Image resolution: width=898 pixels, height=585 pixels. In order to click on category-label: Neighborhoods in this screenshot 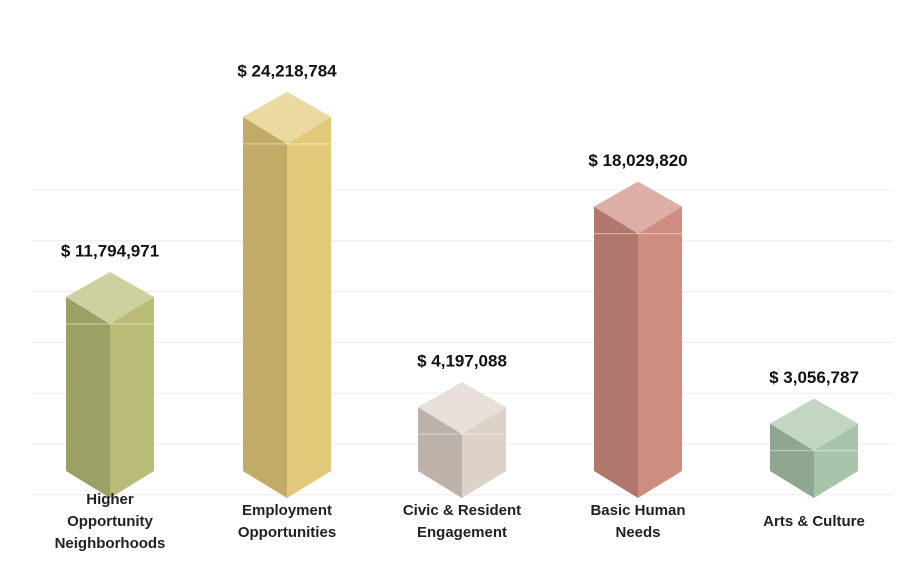, I will do `click(110, 543)`.